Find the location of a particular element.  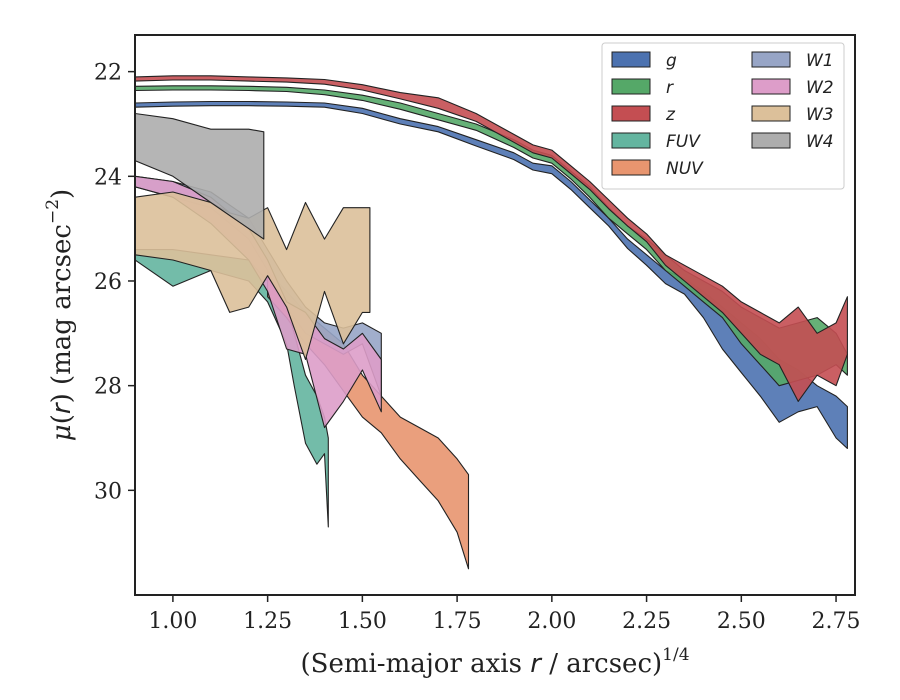

legend-label-r: r is located at coordinates (670, 88).